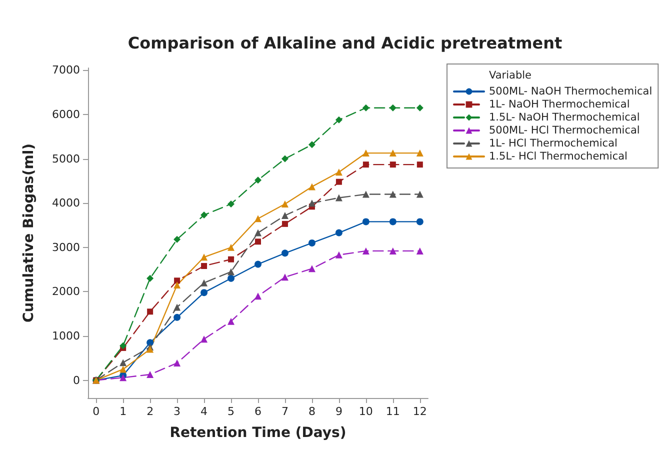  What do you see at coordinates (419, 411) in the screenshot?
I see `x-tick-label: 12` at bounding box center [419, 411].